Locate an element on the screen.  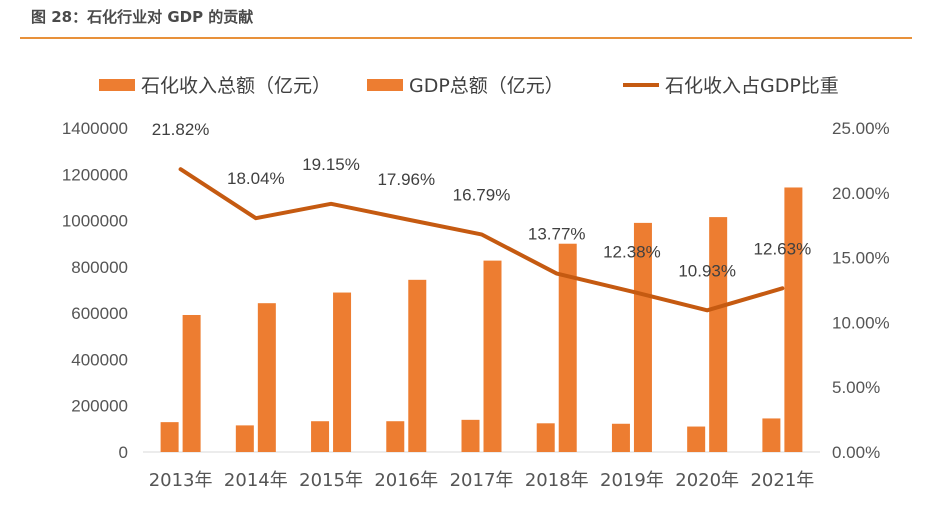
x-tick-label: 2020年 is located at coordinates (707, 480).